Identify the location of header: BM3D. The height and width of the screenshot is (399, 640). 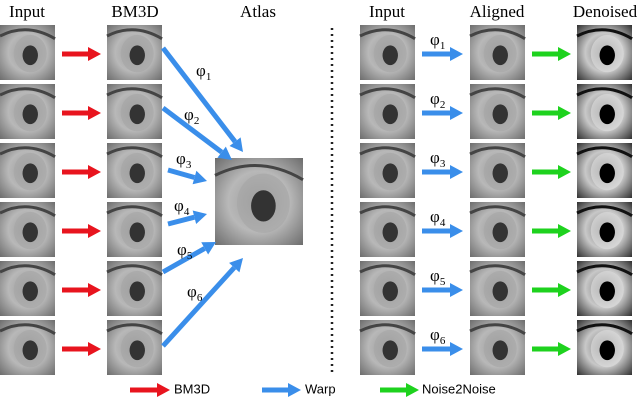
(134, 11).